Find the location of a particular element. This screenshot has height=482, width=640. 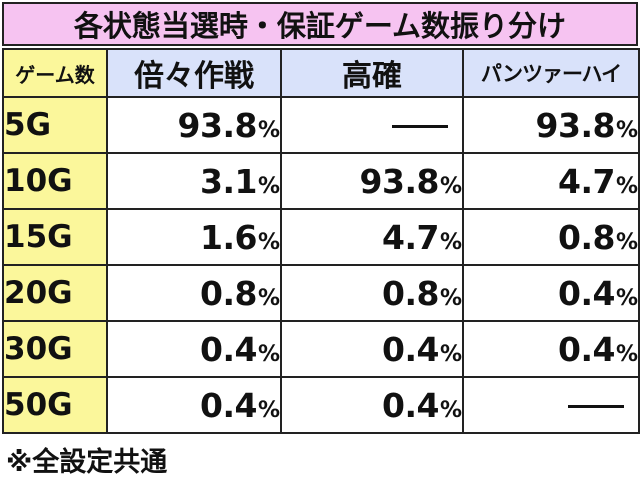

column-header-baibai: 倍々作戦 is located at coordinates (194, 73).